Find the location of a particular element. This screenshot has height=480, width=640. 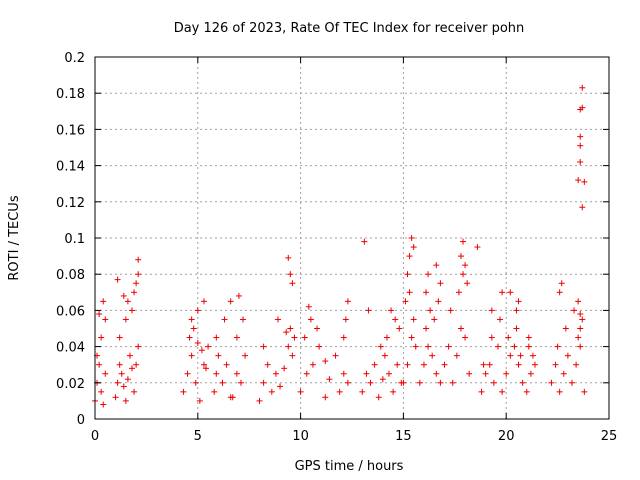

y-tick-label: 0 is located at coordinates (81, 420).